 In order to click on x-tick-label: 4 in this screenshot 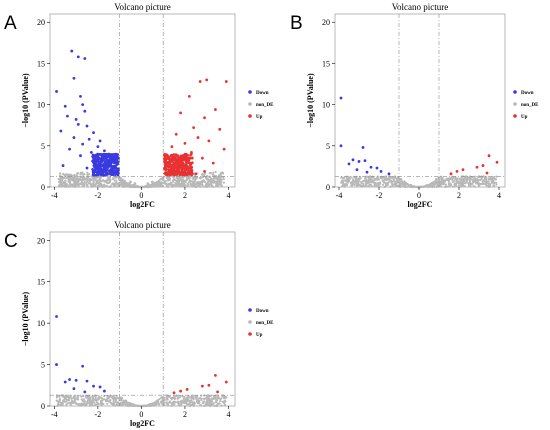, I will do `click(499, 195)`.